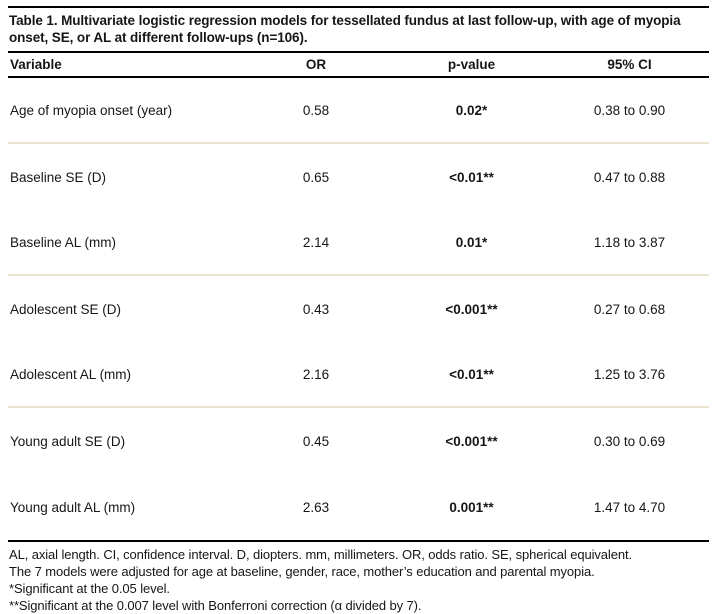  I want to click on column-header-ci: 95% CI, so click(629, 64).